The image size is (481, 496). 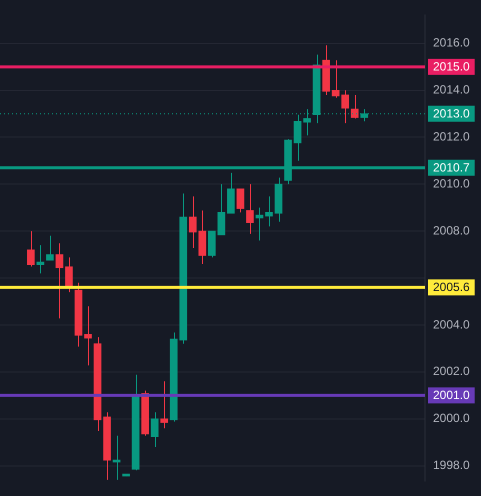 What do you see at coordinates (451, 89) in the screenshot?
I see `y-tick-label: 2014.0` at bounding box center [451, 89].